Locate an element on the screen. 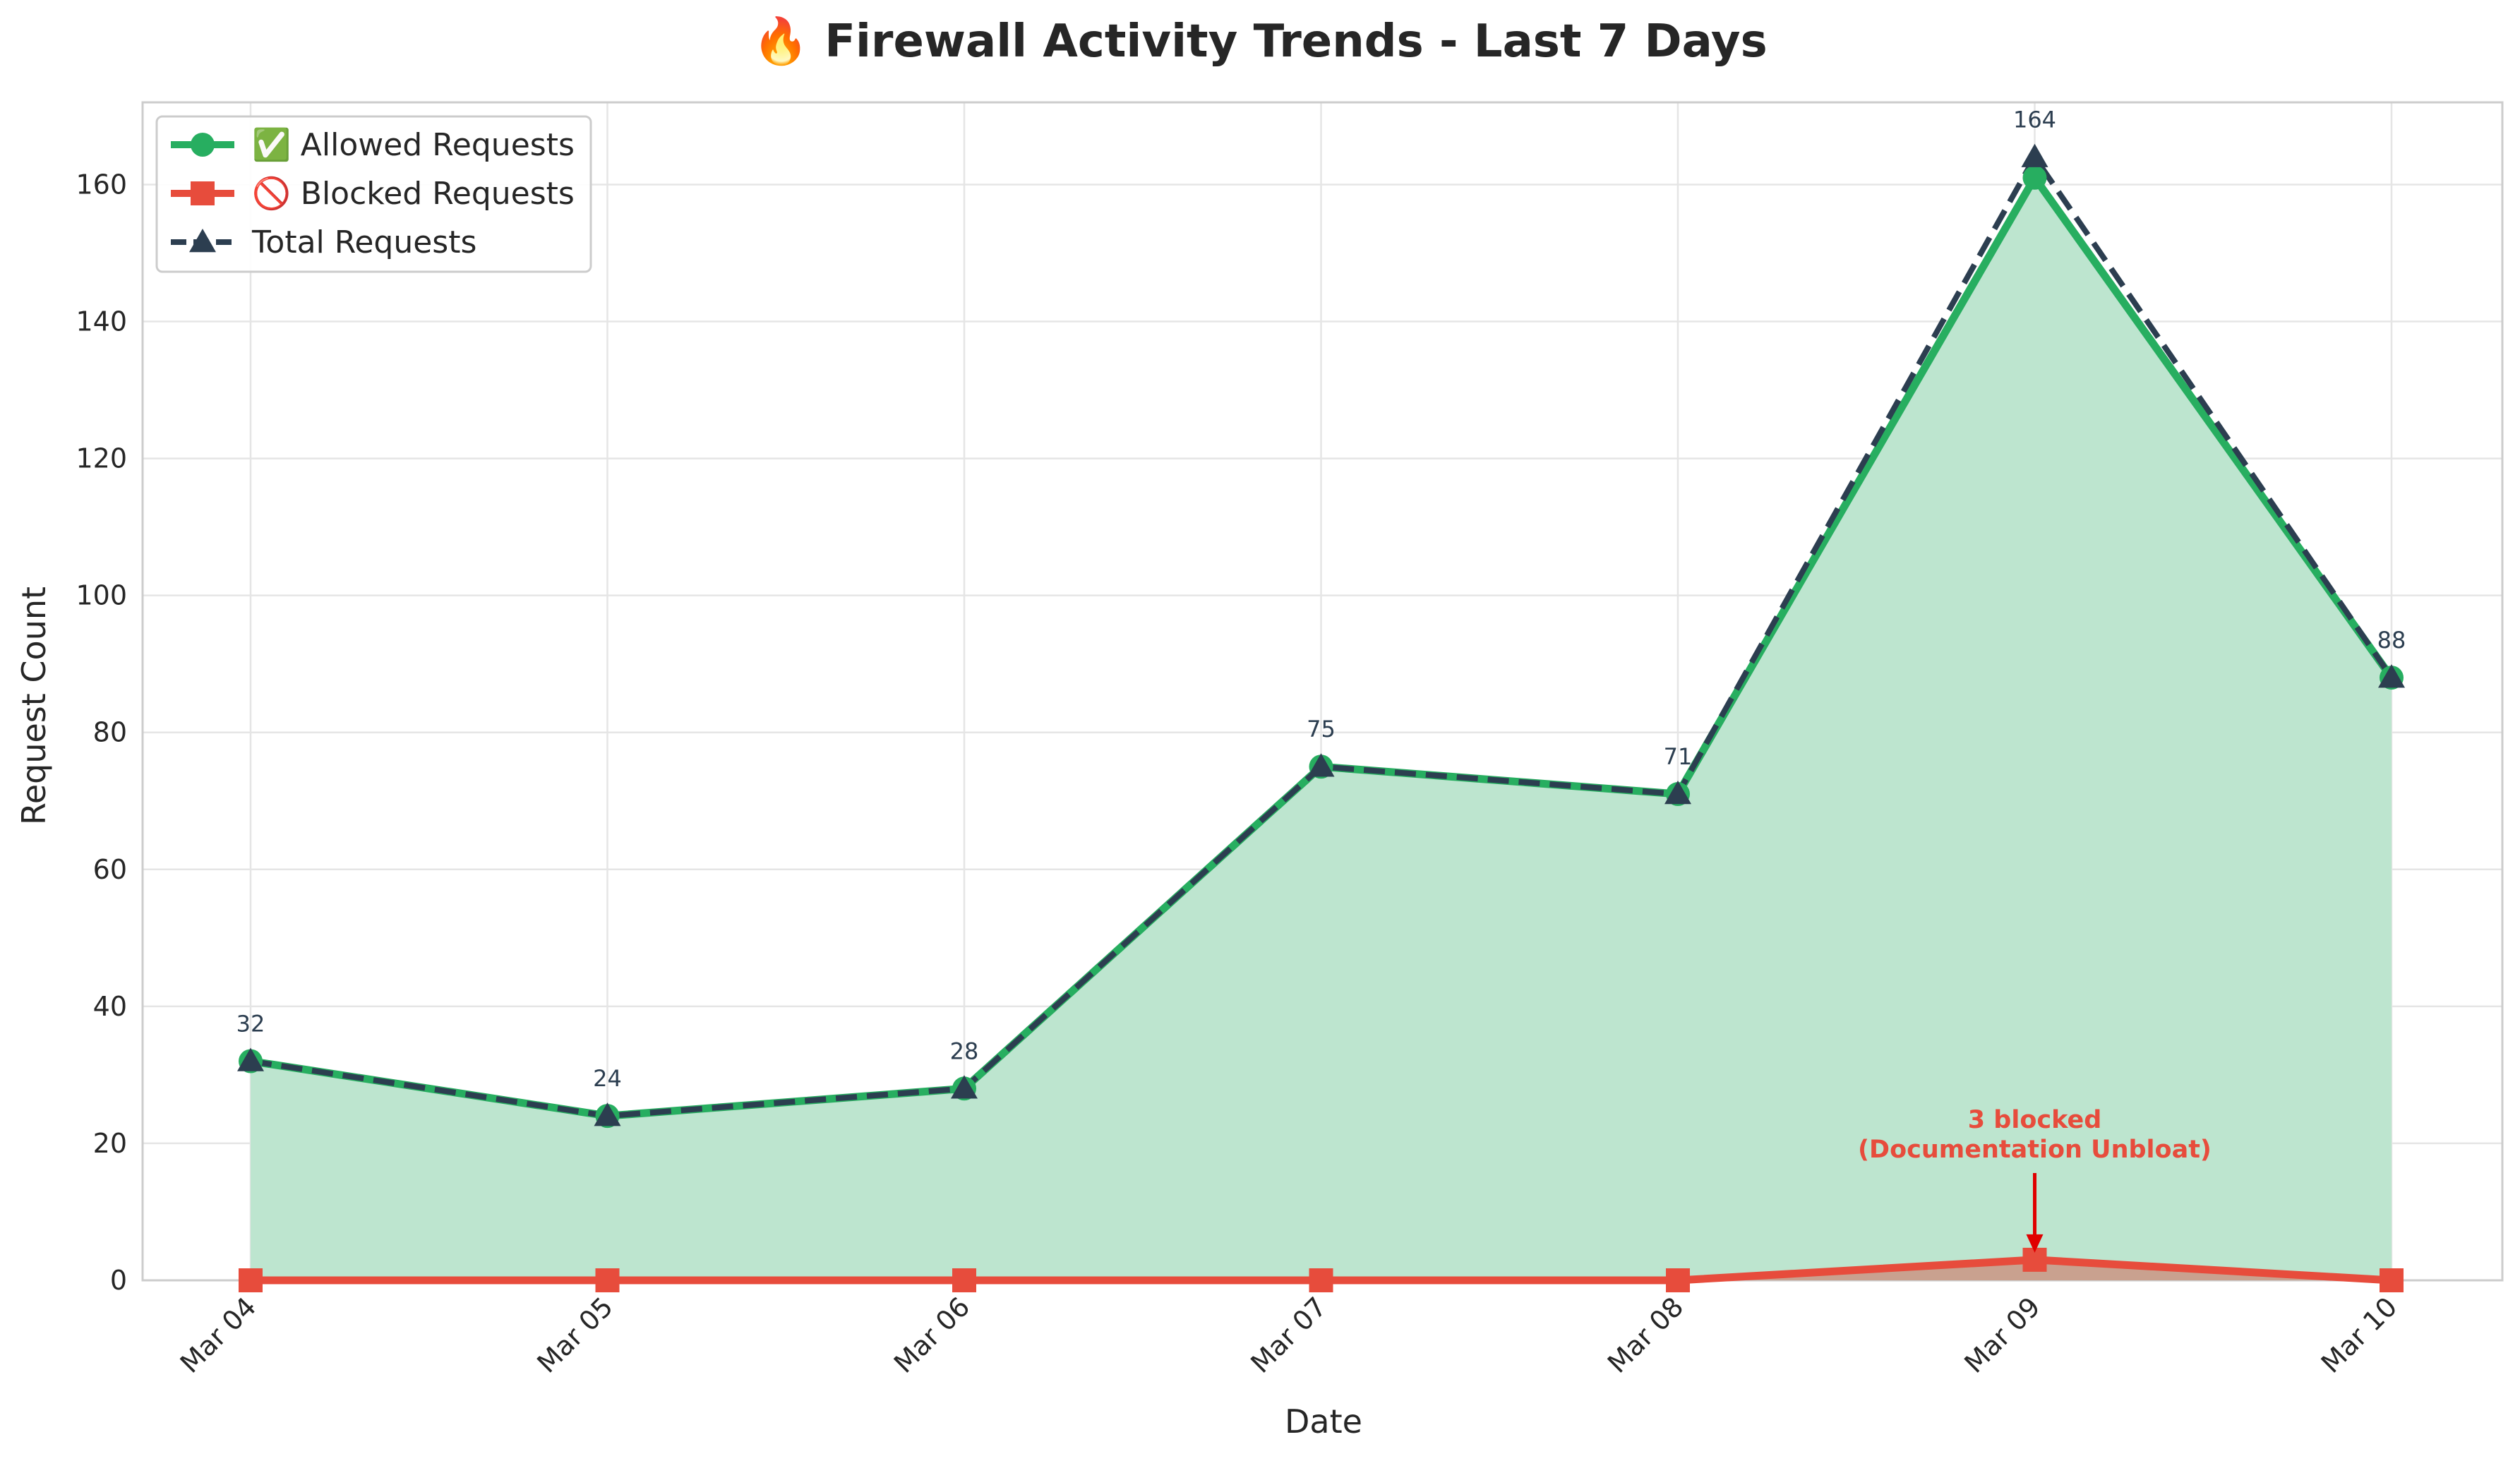 This screenshot has width=2520, height=1461. data-label: 88 is located at coordinates (2392, 640).